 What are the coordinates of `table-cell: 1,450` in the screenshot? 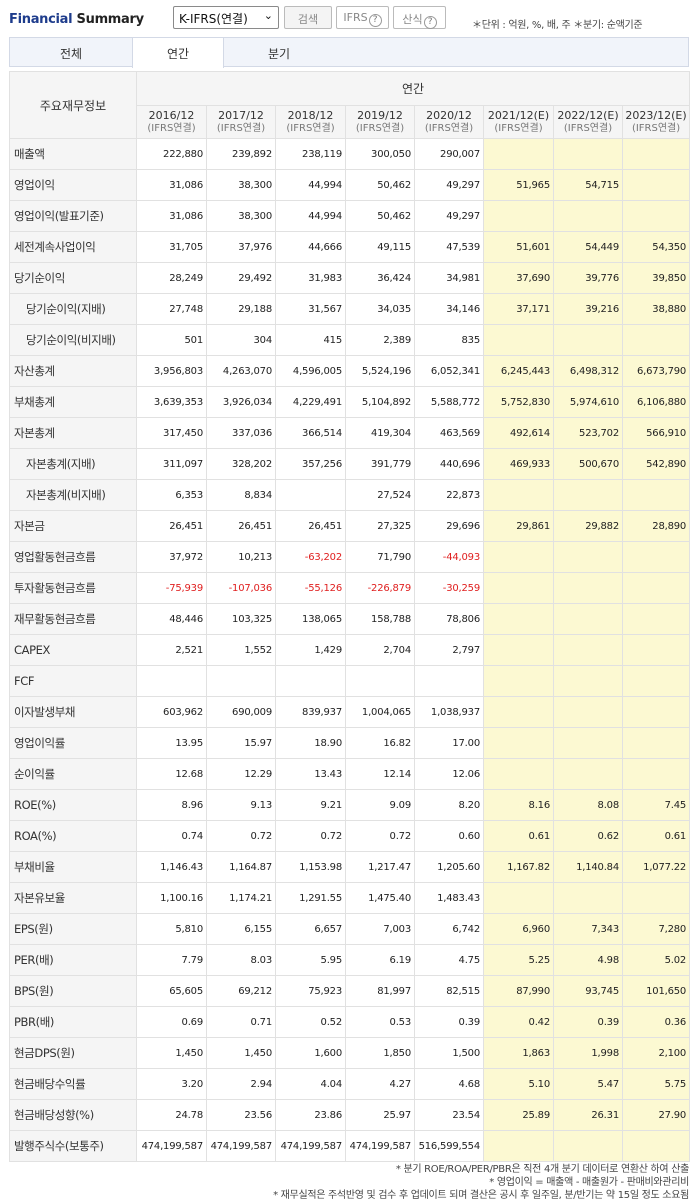 It's located at (171, 1053).